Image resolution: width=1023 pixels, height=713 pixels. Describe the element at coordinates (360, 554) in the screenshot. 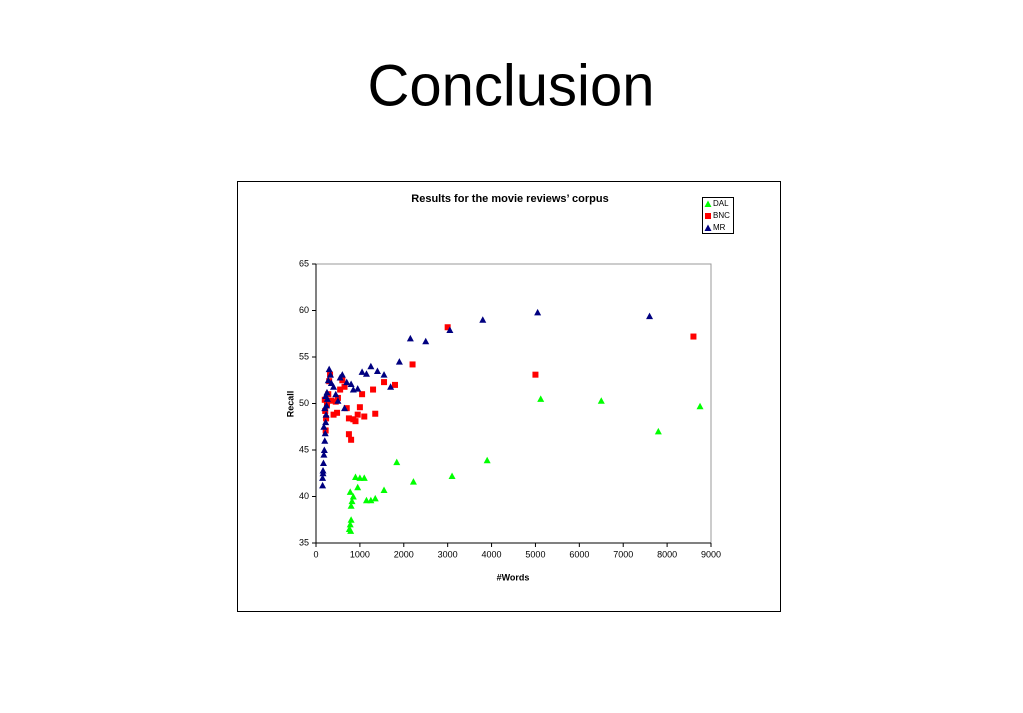

I see `x-tick-label: 1000` at that location.